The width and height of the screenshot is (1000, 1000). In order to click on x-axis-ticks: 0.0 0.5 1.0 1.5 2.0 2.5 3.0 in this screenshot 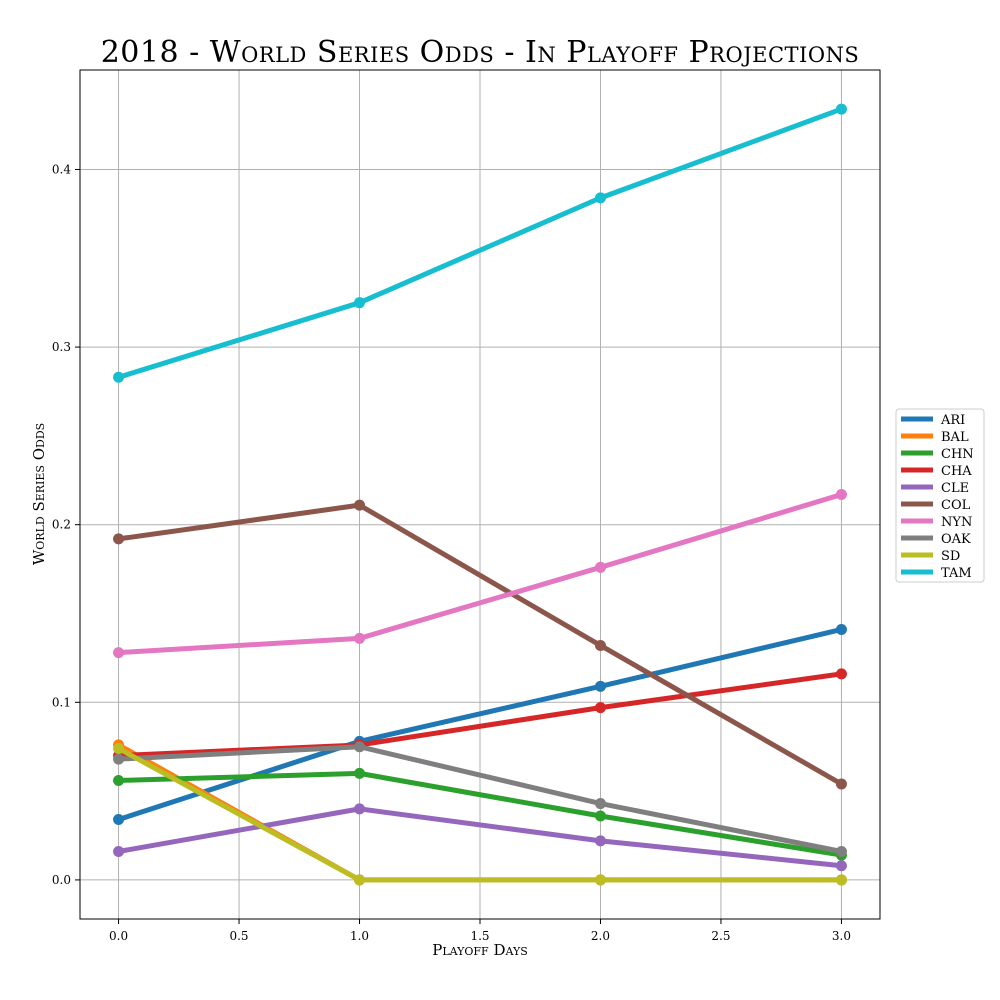, I will do `click(480, 931)`.